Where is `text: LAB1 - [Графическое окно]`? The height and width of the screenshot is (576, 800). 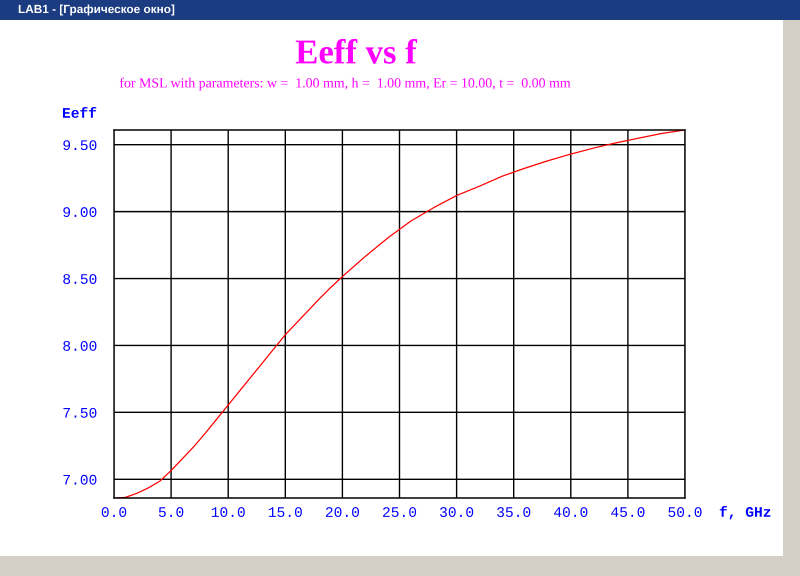 text: LAB1 - [Графическое окно] is located at coordinates (96, 10).